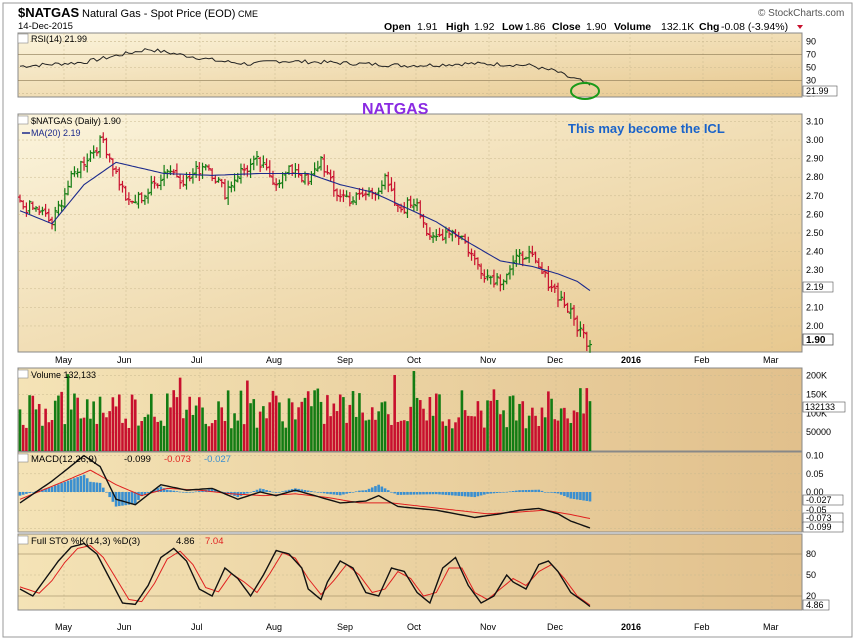 This screenshot has height=640, width=855. What do you see at coordinates (217, 459) in the screenshot?
I see `macd-hist-value: -0.027` at bounding box center [217, 459].